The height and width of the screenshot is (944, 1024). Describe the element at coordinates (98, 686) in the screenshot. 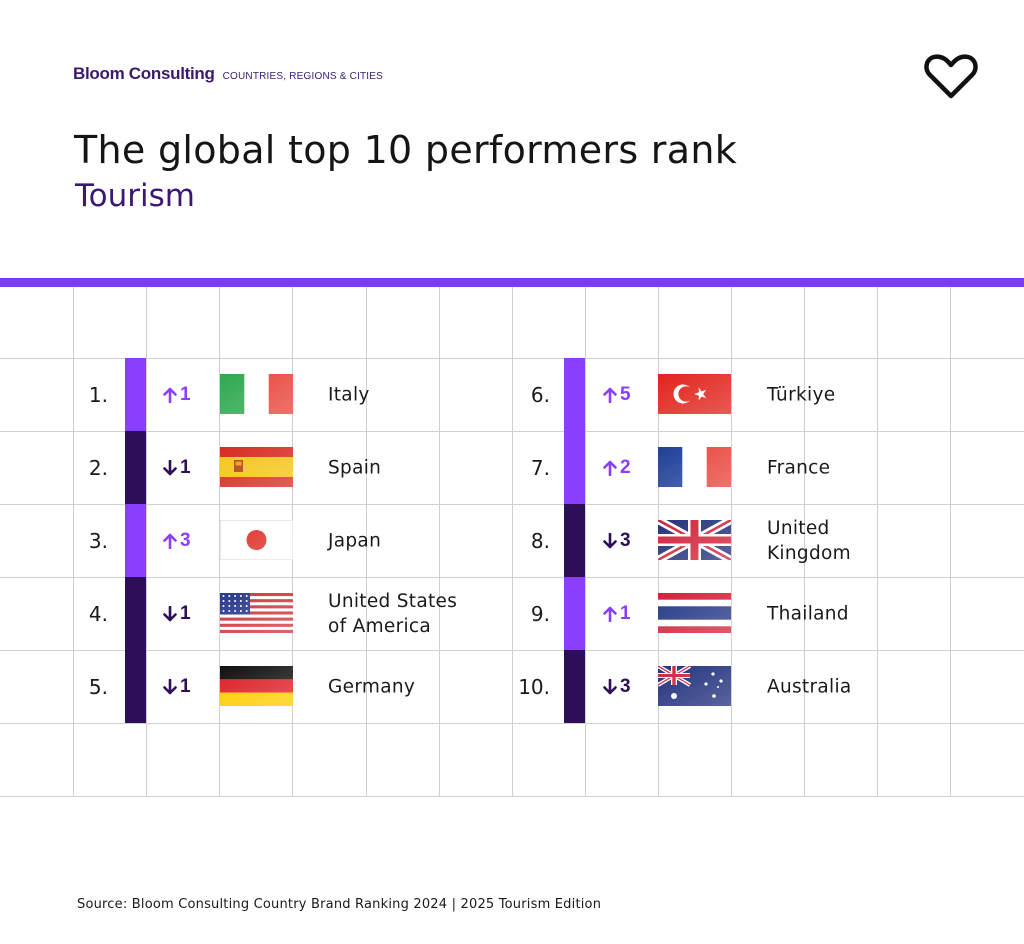

I see `rank-number: 5.` at that location.